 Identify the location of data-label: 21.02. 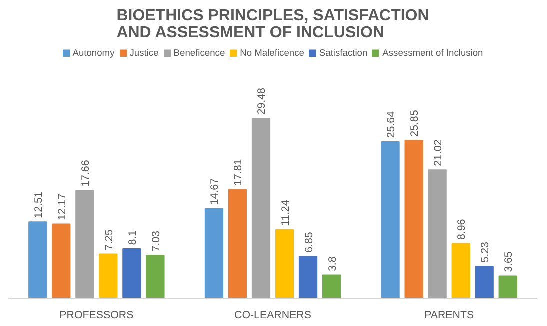
(438, 153).